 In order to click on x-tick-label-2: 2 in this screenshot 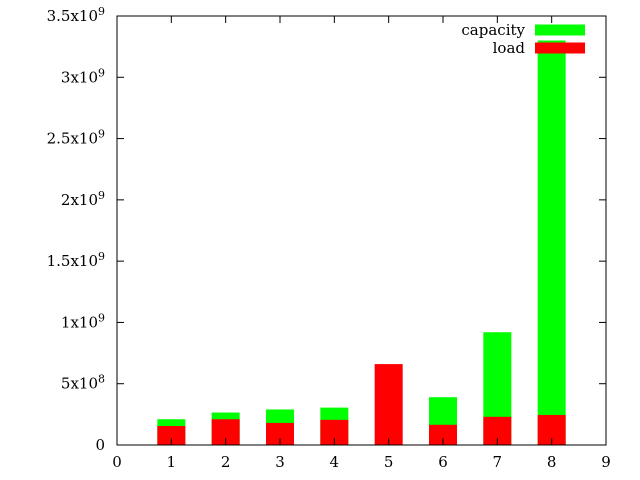, I will do `click(226, 462)`.